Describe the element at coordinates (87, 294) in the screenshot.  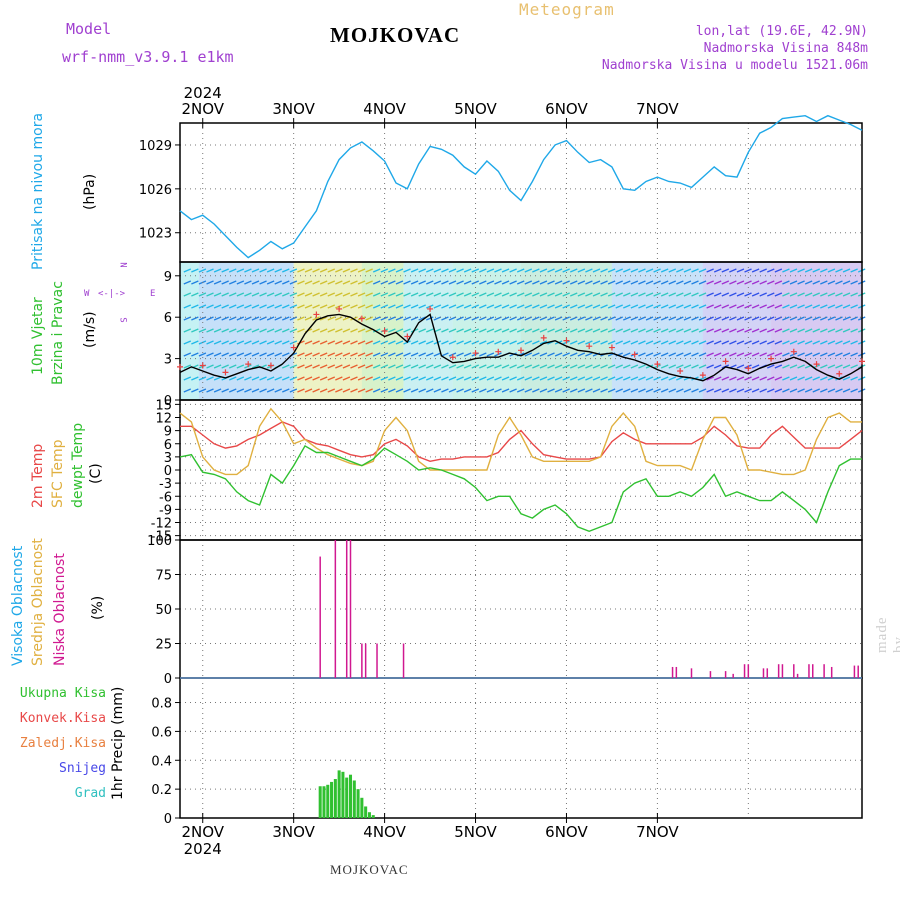
I see `compass-w: W` at that location.